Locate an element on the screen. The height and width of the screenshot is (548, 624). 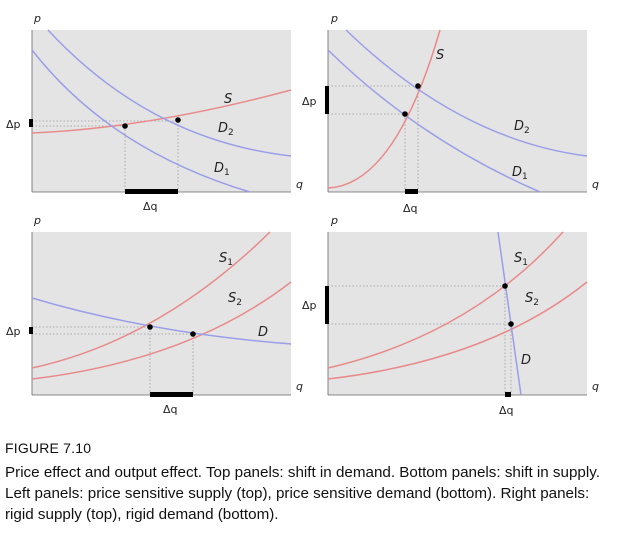
figure-label: FIGURE 7.10 is located at coordinates (48, 448).